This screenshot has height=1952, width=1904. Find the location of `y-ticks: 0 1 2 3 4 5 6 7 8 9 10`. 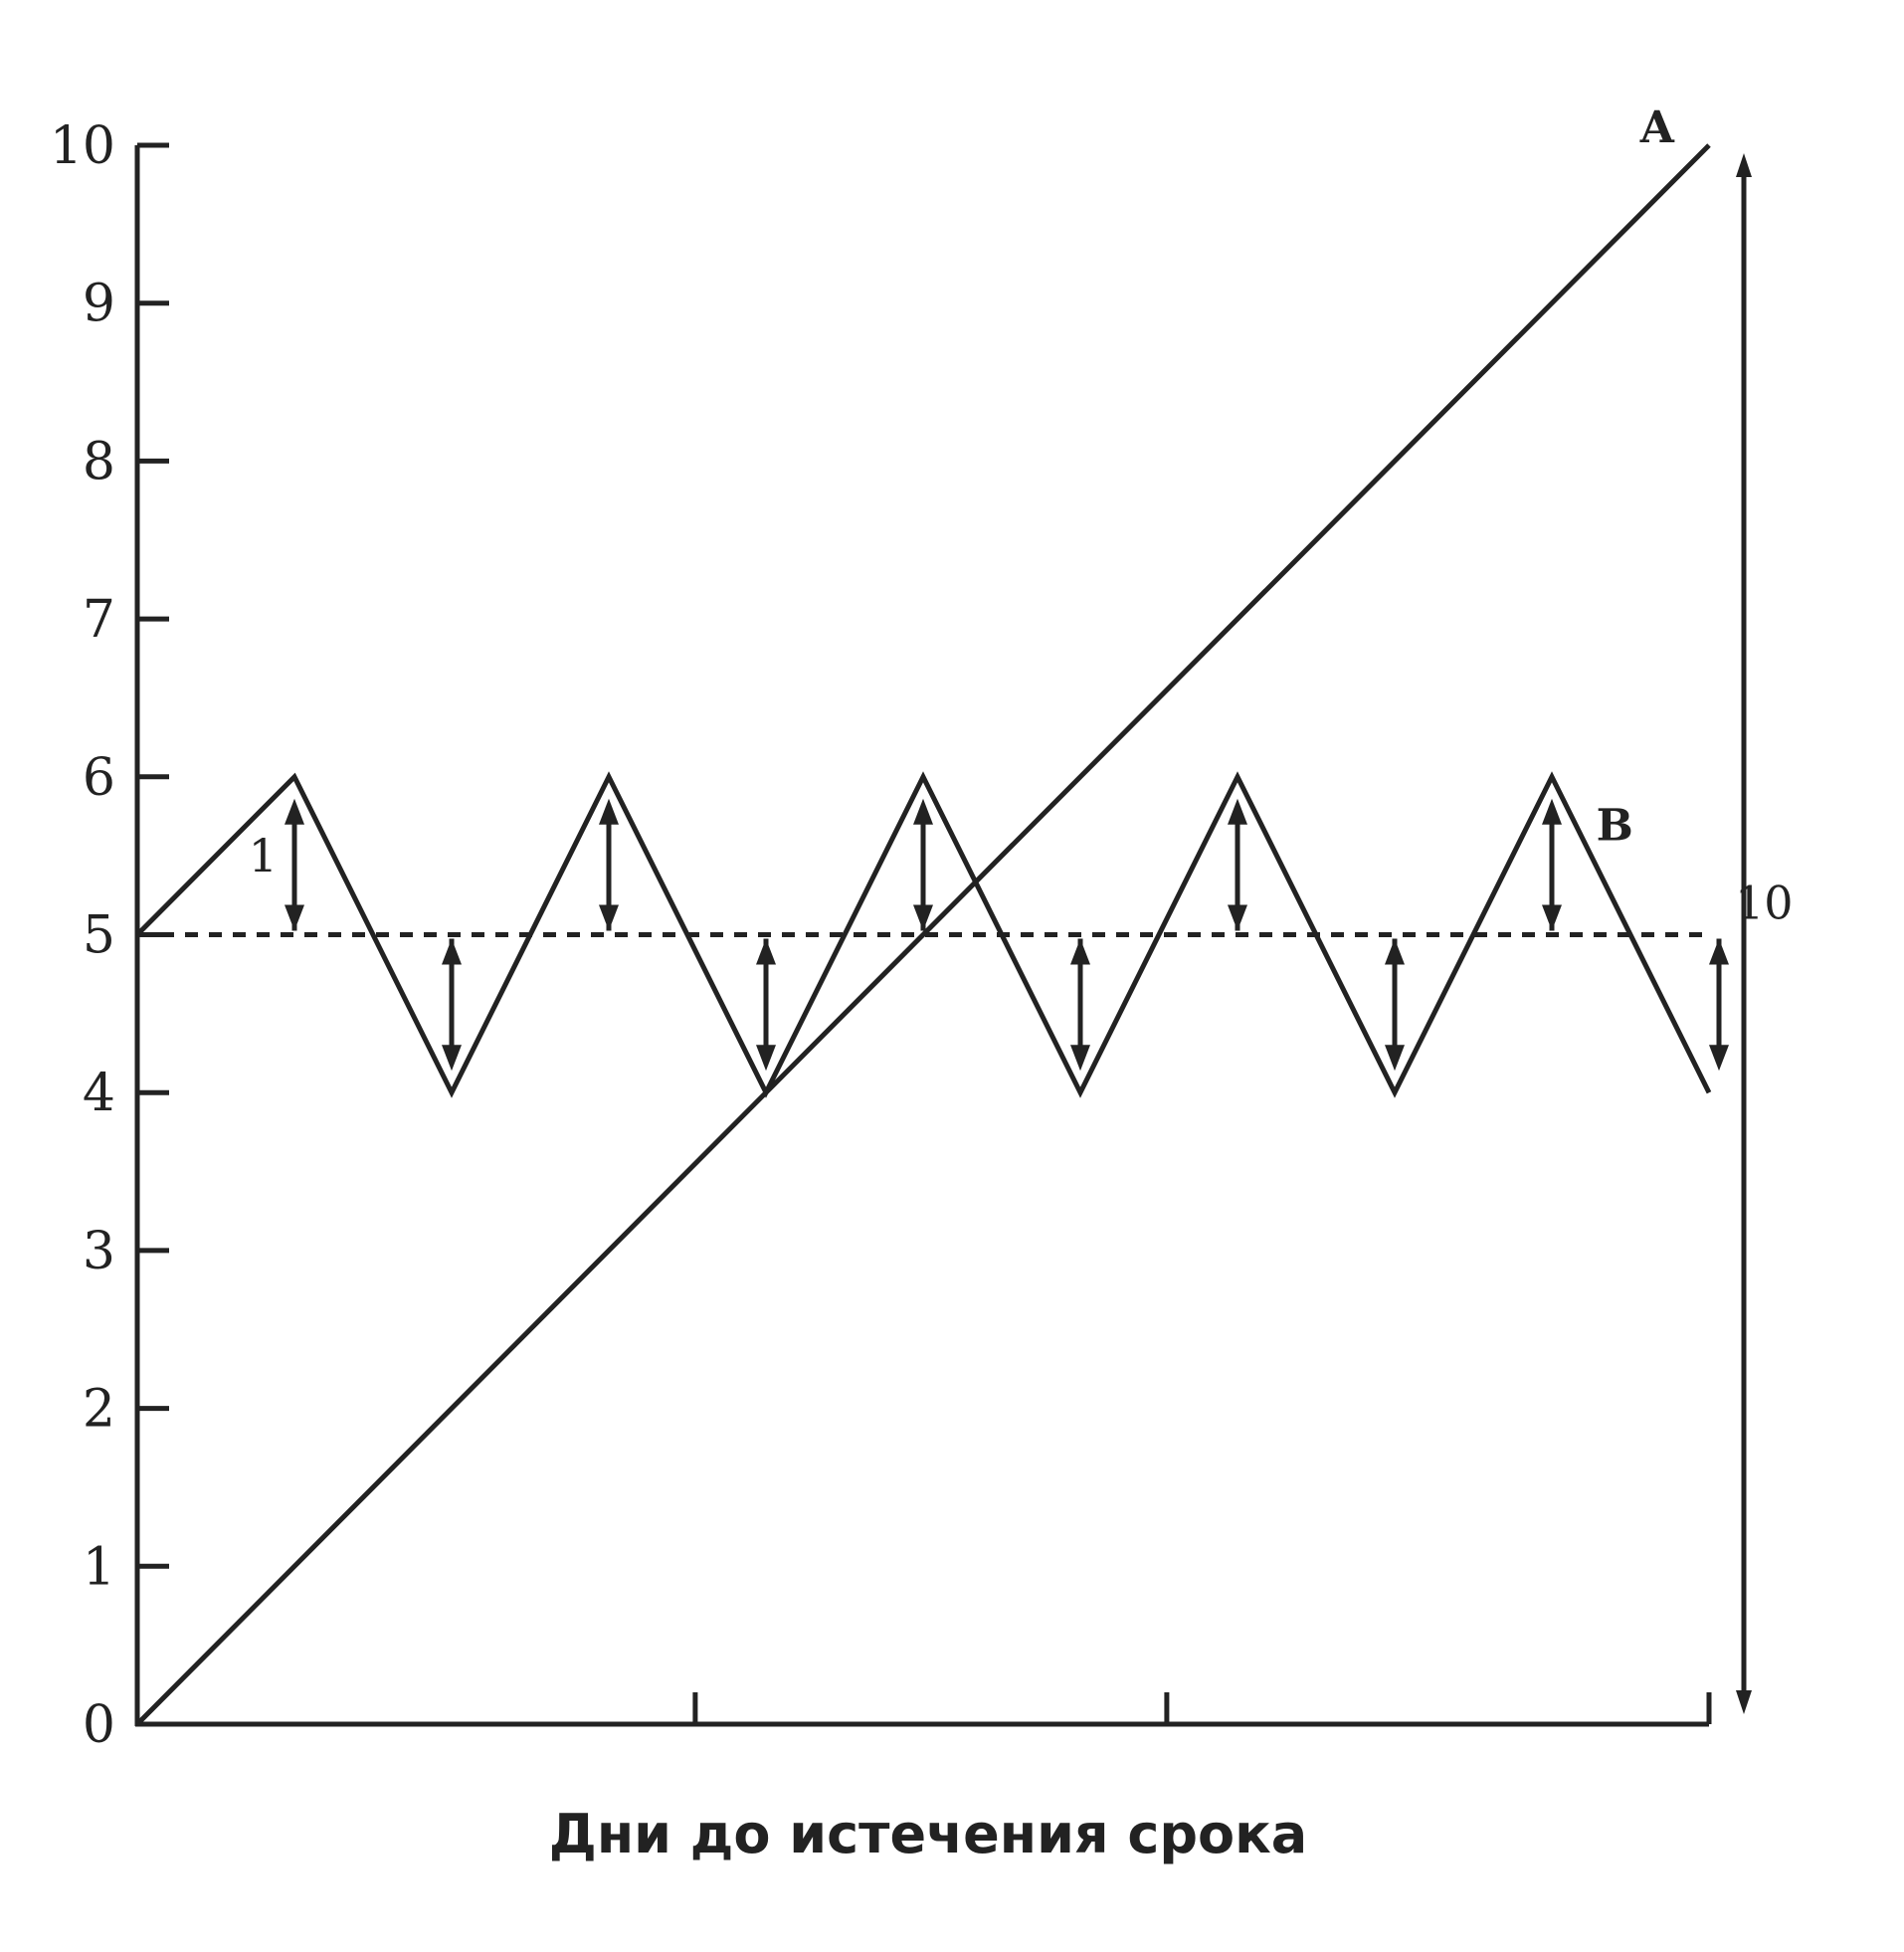

y-ticks: 0 1 2 3 4 5 6 7 8 9 10 is located at coordinates (109, 935).